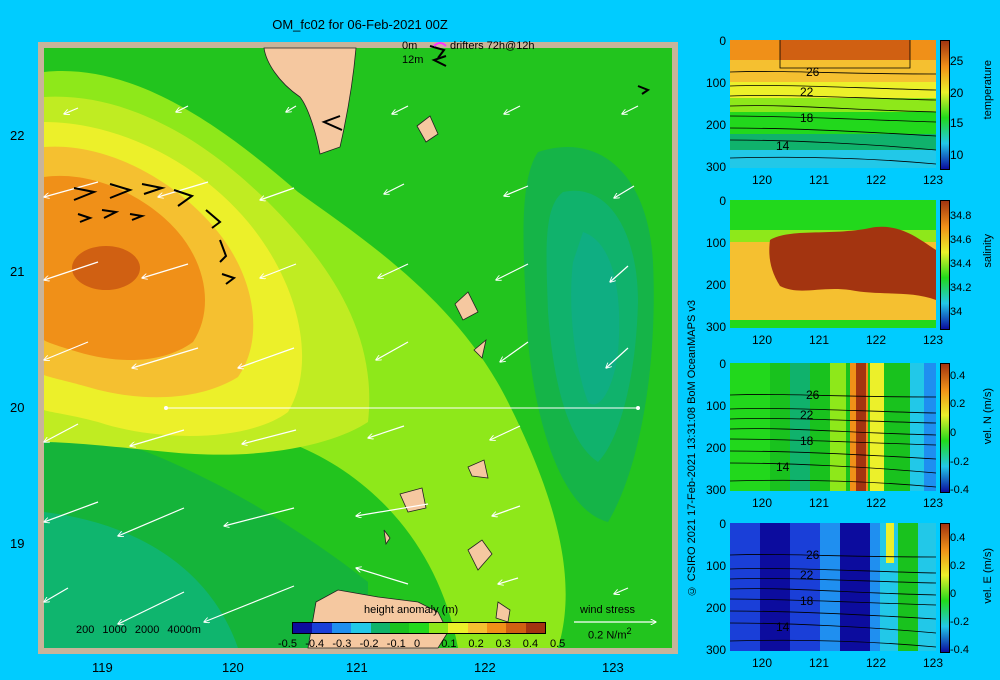 The image size is (1000, 680). Describe the element at coordinates (762, 503) in the screenshot. I see `lon-tick: 120` at that location.